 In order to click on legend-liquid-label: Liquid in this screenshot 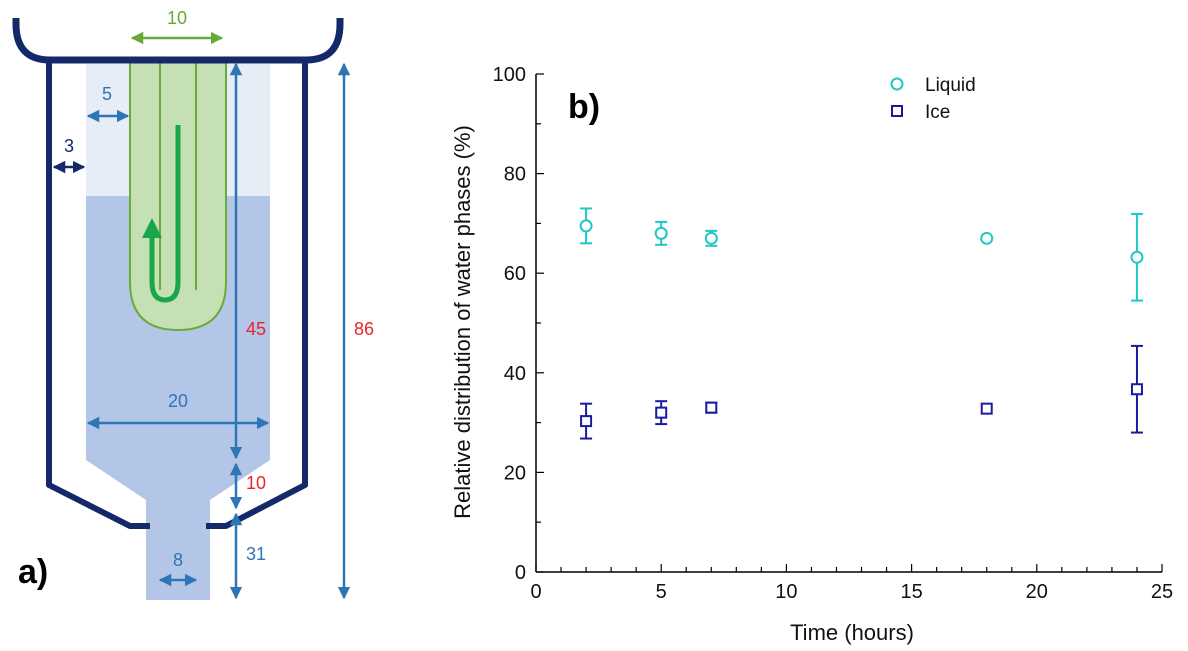, I will do `click(950, 85)`.